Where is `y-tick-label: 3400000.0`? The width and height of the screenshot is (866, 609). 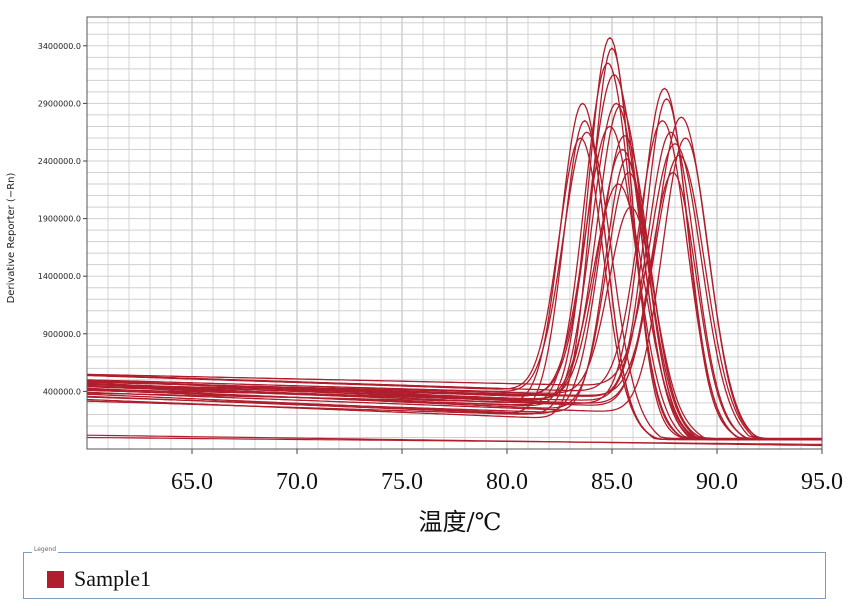
y-tick-label: 3400000.0 is located at coordinates (59, 46).